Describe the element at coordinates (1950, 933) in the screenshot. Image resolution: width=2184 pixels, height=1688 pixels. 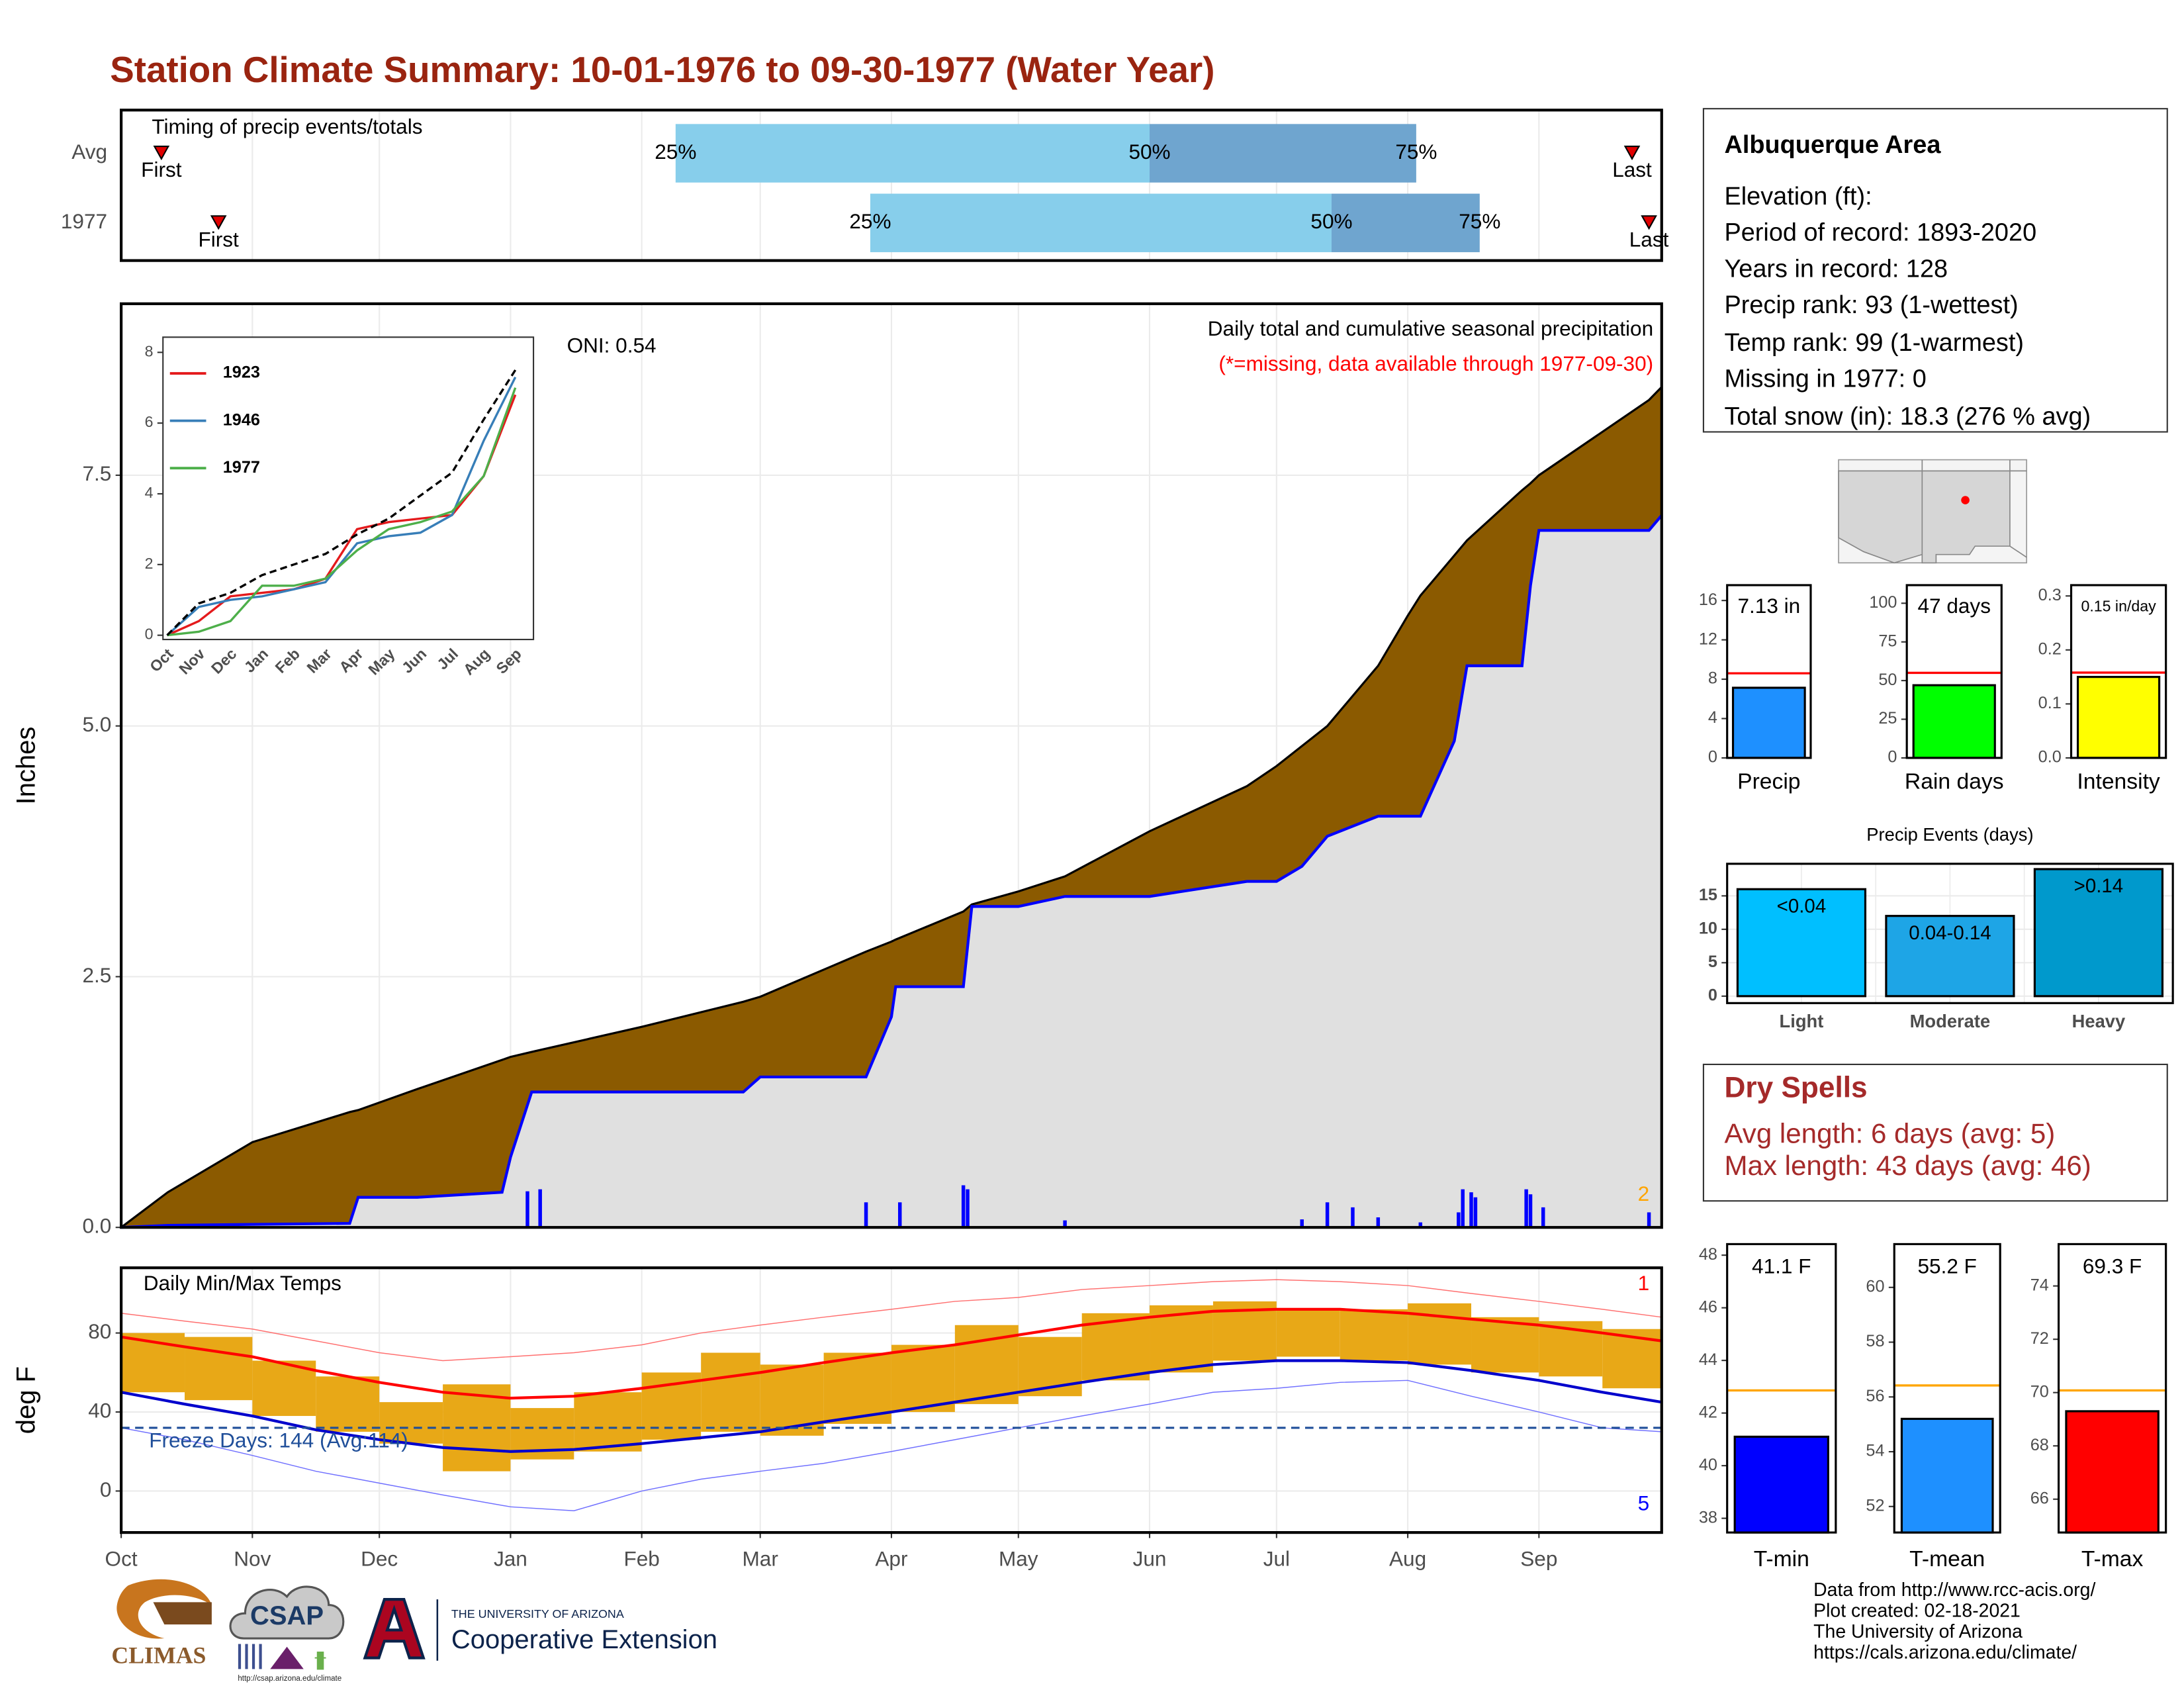
I see `bar-label: 0.04-0.14` at that location.